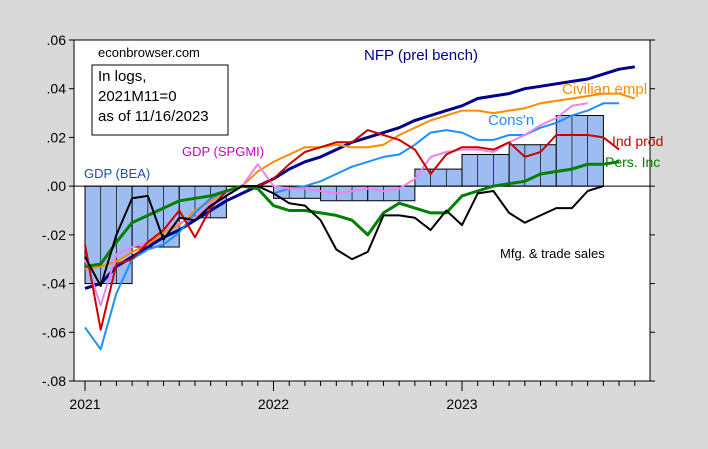  What do you see at coordinates (137, 96) in the screenshot?
I see `note-line-2: 2021M11=0` at bounding box center [137, 96].